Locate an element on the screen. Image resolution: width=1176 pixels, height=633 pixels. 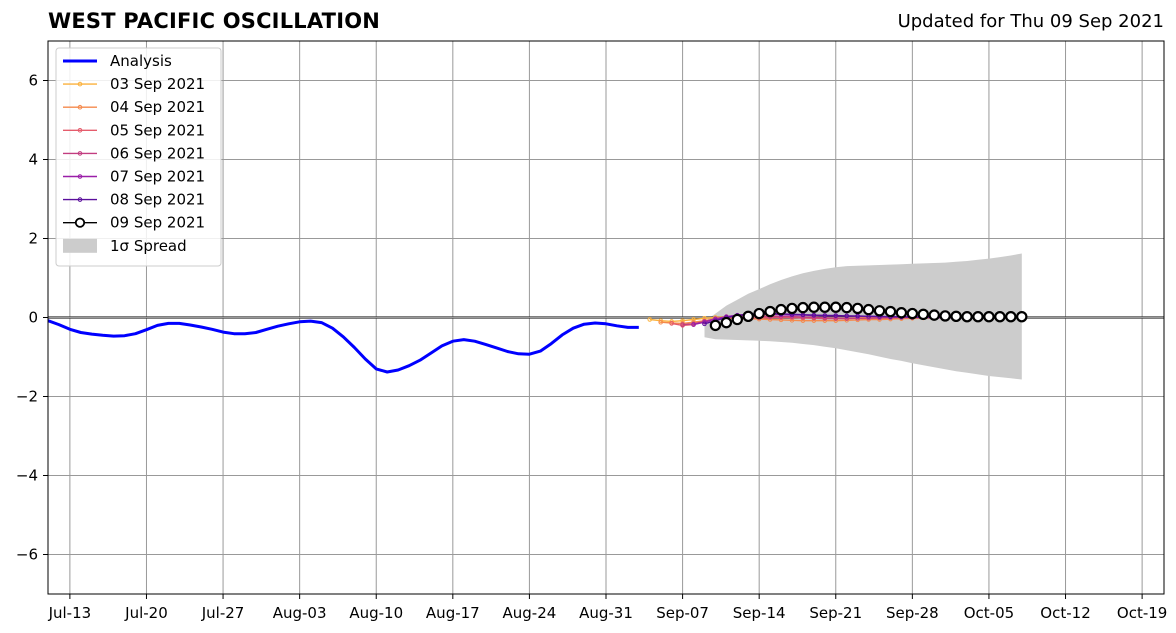
legend-box is located at coordinates (138, 157).